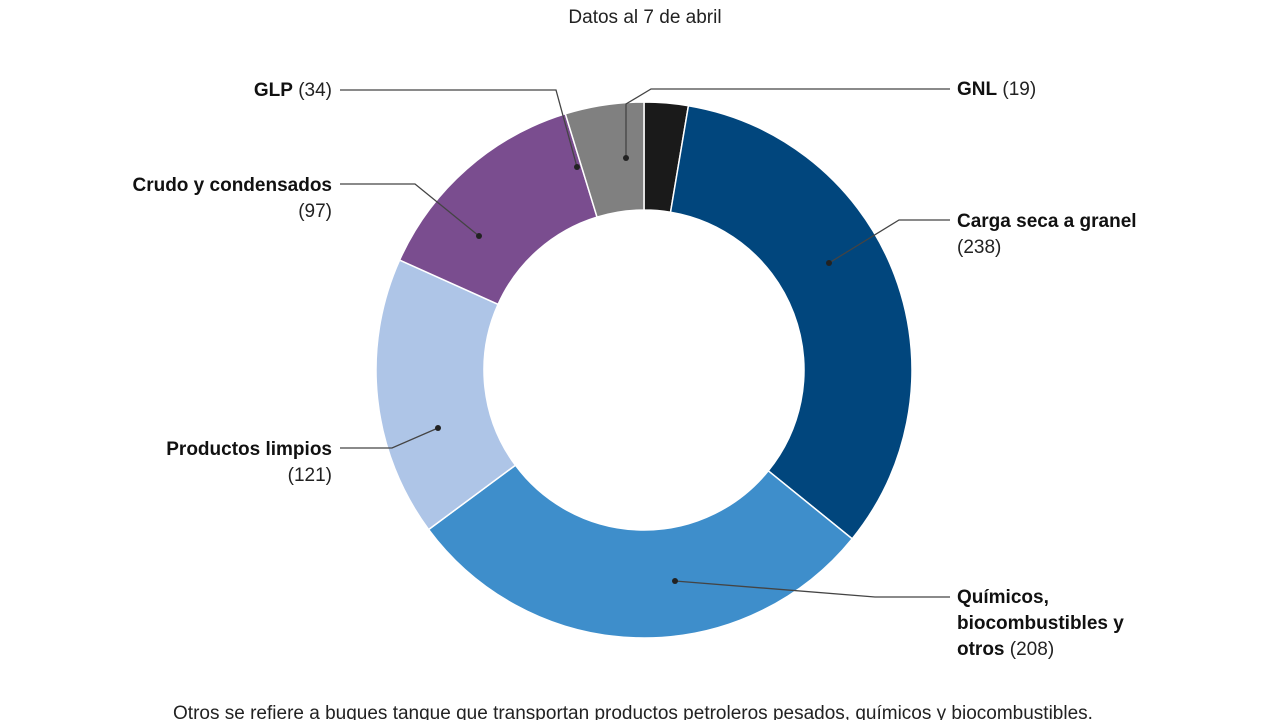 Image resolution: width=1280 pixels, height=720 pixels. What do you see at coordinates (889, 241) in the screenshot?
I see `leader-line-carga-seca-a-granel` at bounding box center [889, 241].